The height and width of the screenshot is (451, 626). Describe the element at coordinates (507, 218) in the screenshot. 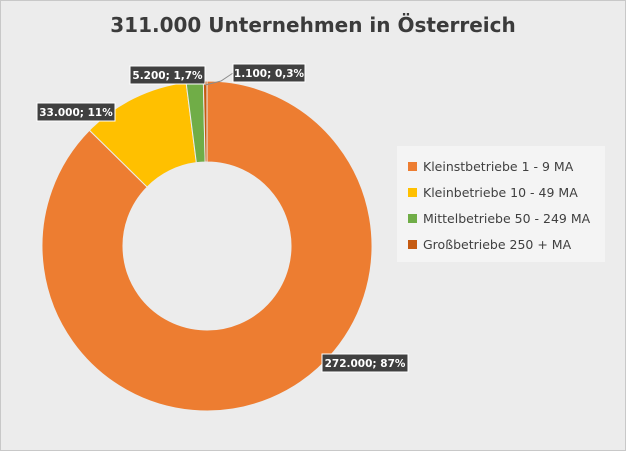

I see `legend-label: Mittelbetriebe 50 - 249 MA` at that location.